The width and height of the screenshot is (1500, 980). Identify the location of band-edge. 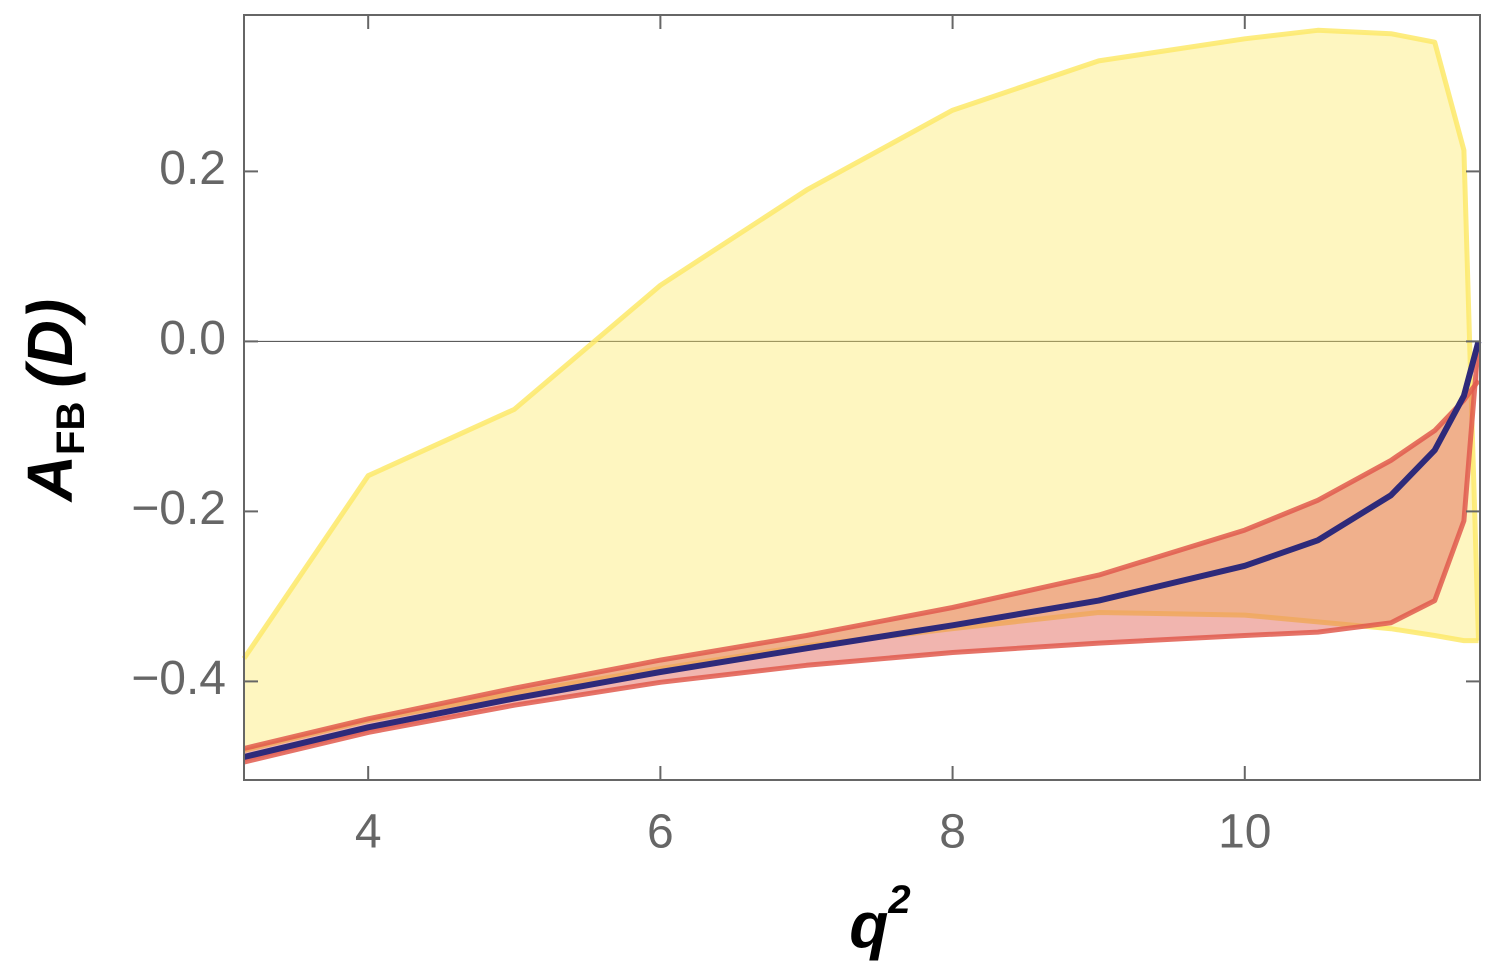
(861, 681).